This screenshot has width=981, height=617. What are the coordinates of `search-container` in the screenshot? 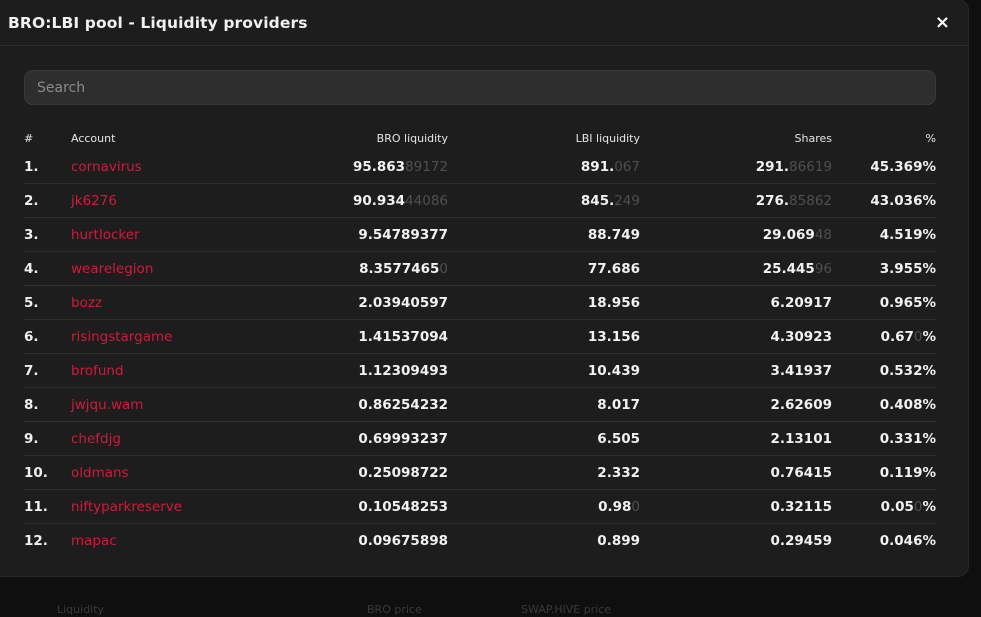 It's located at (484, 75).